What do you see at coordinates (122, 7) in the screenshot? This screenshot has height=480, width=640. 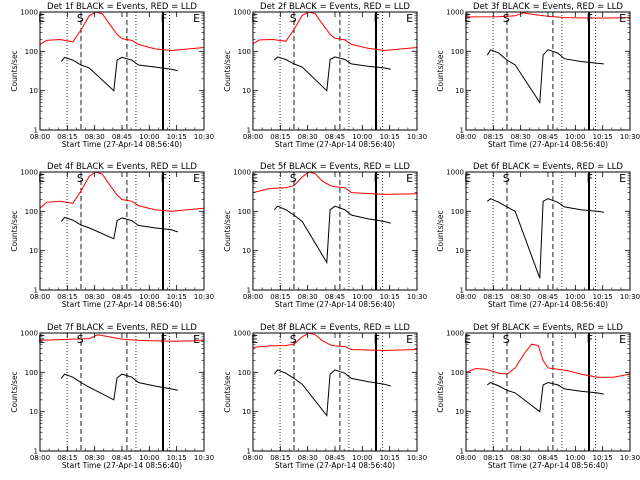 I see `panel-title: Det 1f BLACK = Events, RED = LLD` at bounding box center [122, 7].